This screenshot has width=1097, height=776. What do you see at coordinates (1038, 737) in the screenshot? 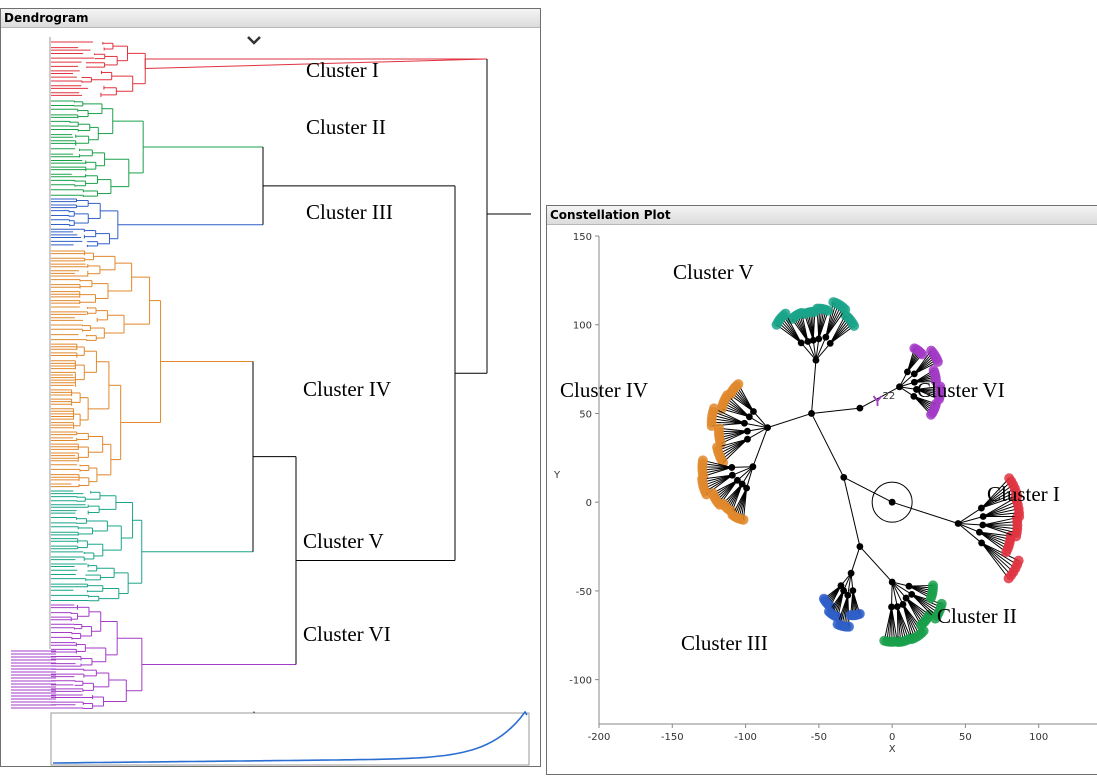
I see `x-tick-label: 100` at bounding box center [1038, 737].